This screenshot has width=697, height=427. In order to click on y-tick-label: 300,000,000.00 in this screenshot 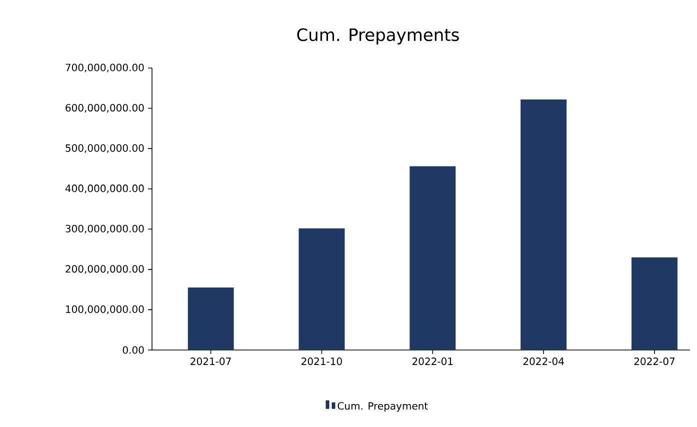, I will do `click(105, 229)`.